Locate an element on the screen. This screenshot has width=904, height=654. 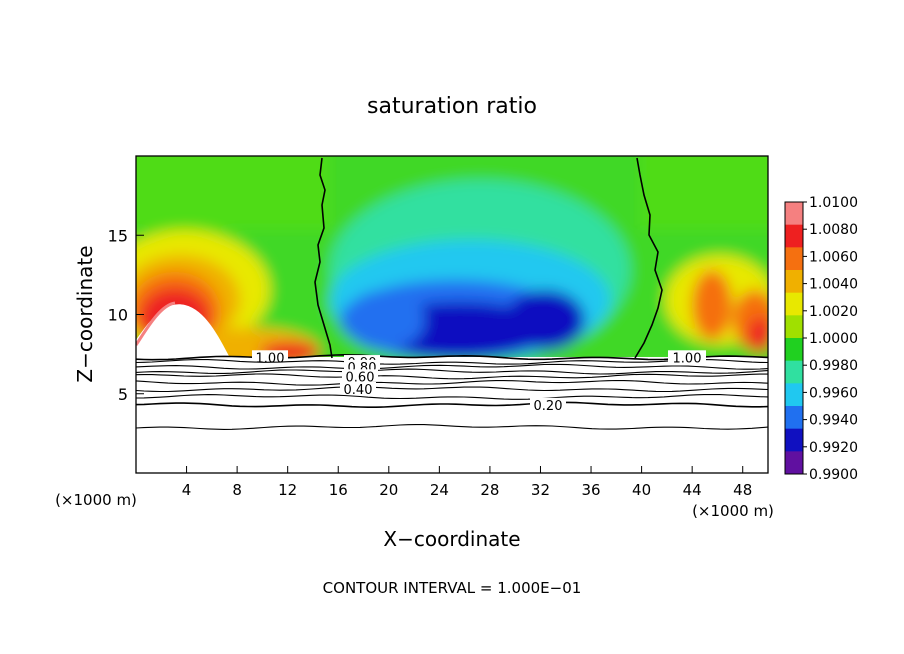
colorbar-level-label: 1.0080 is located at coordinates (833, 230).